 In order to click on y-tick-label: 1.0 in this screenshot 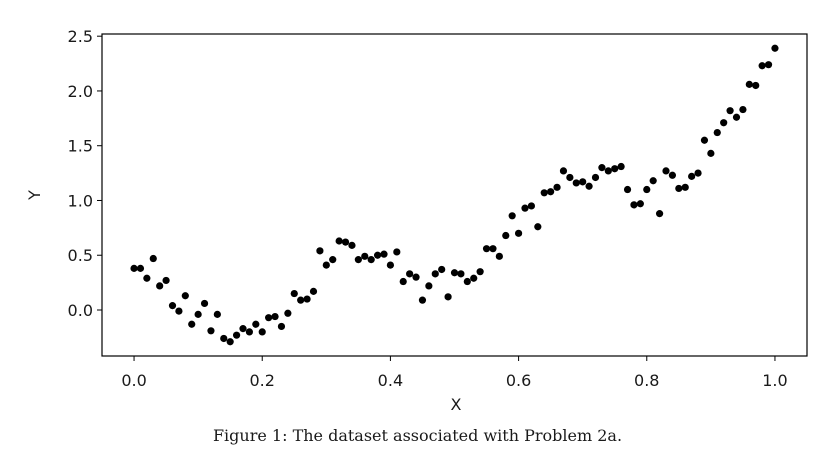, I will do `click(80, 200)`.